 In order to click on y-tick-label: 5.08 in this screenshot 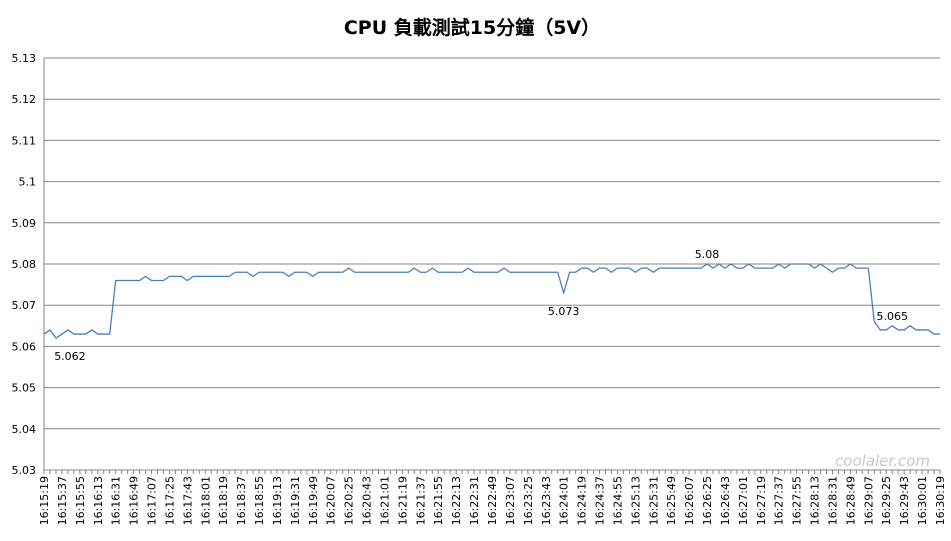, I will do `click(24, 264)`.